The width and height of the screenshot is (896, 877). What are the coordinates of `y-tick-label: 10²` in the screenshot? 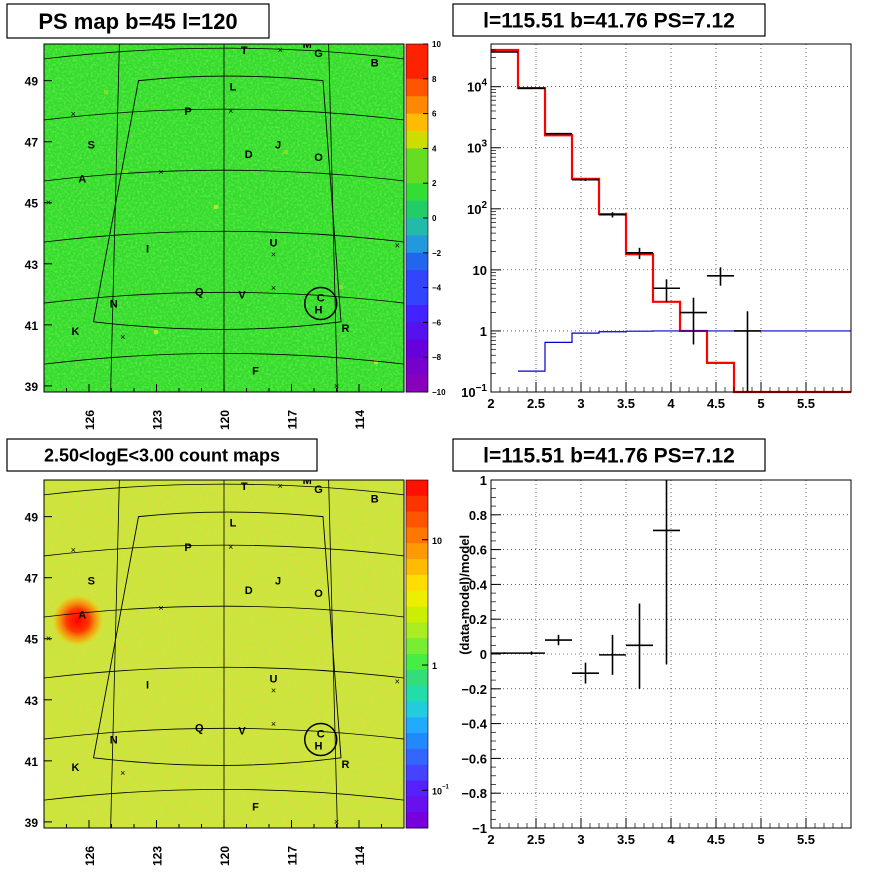 It's located at (477, 208).